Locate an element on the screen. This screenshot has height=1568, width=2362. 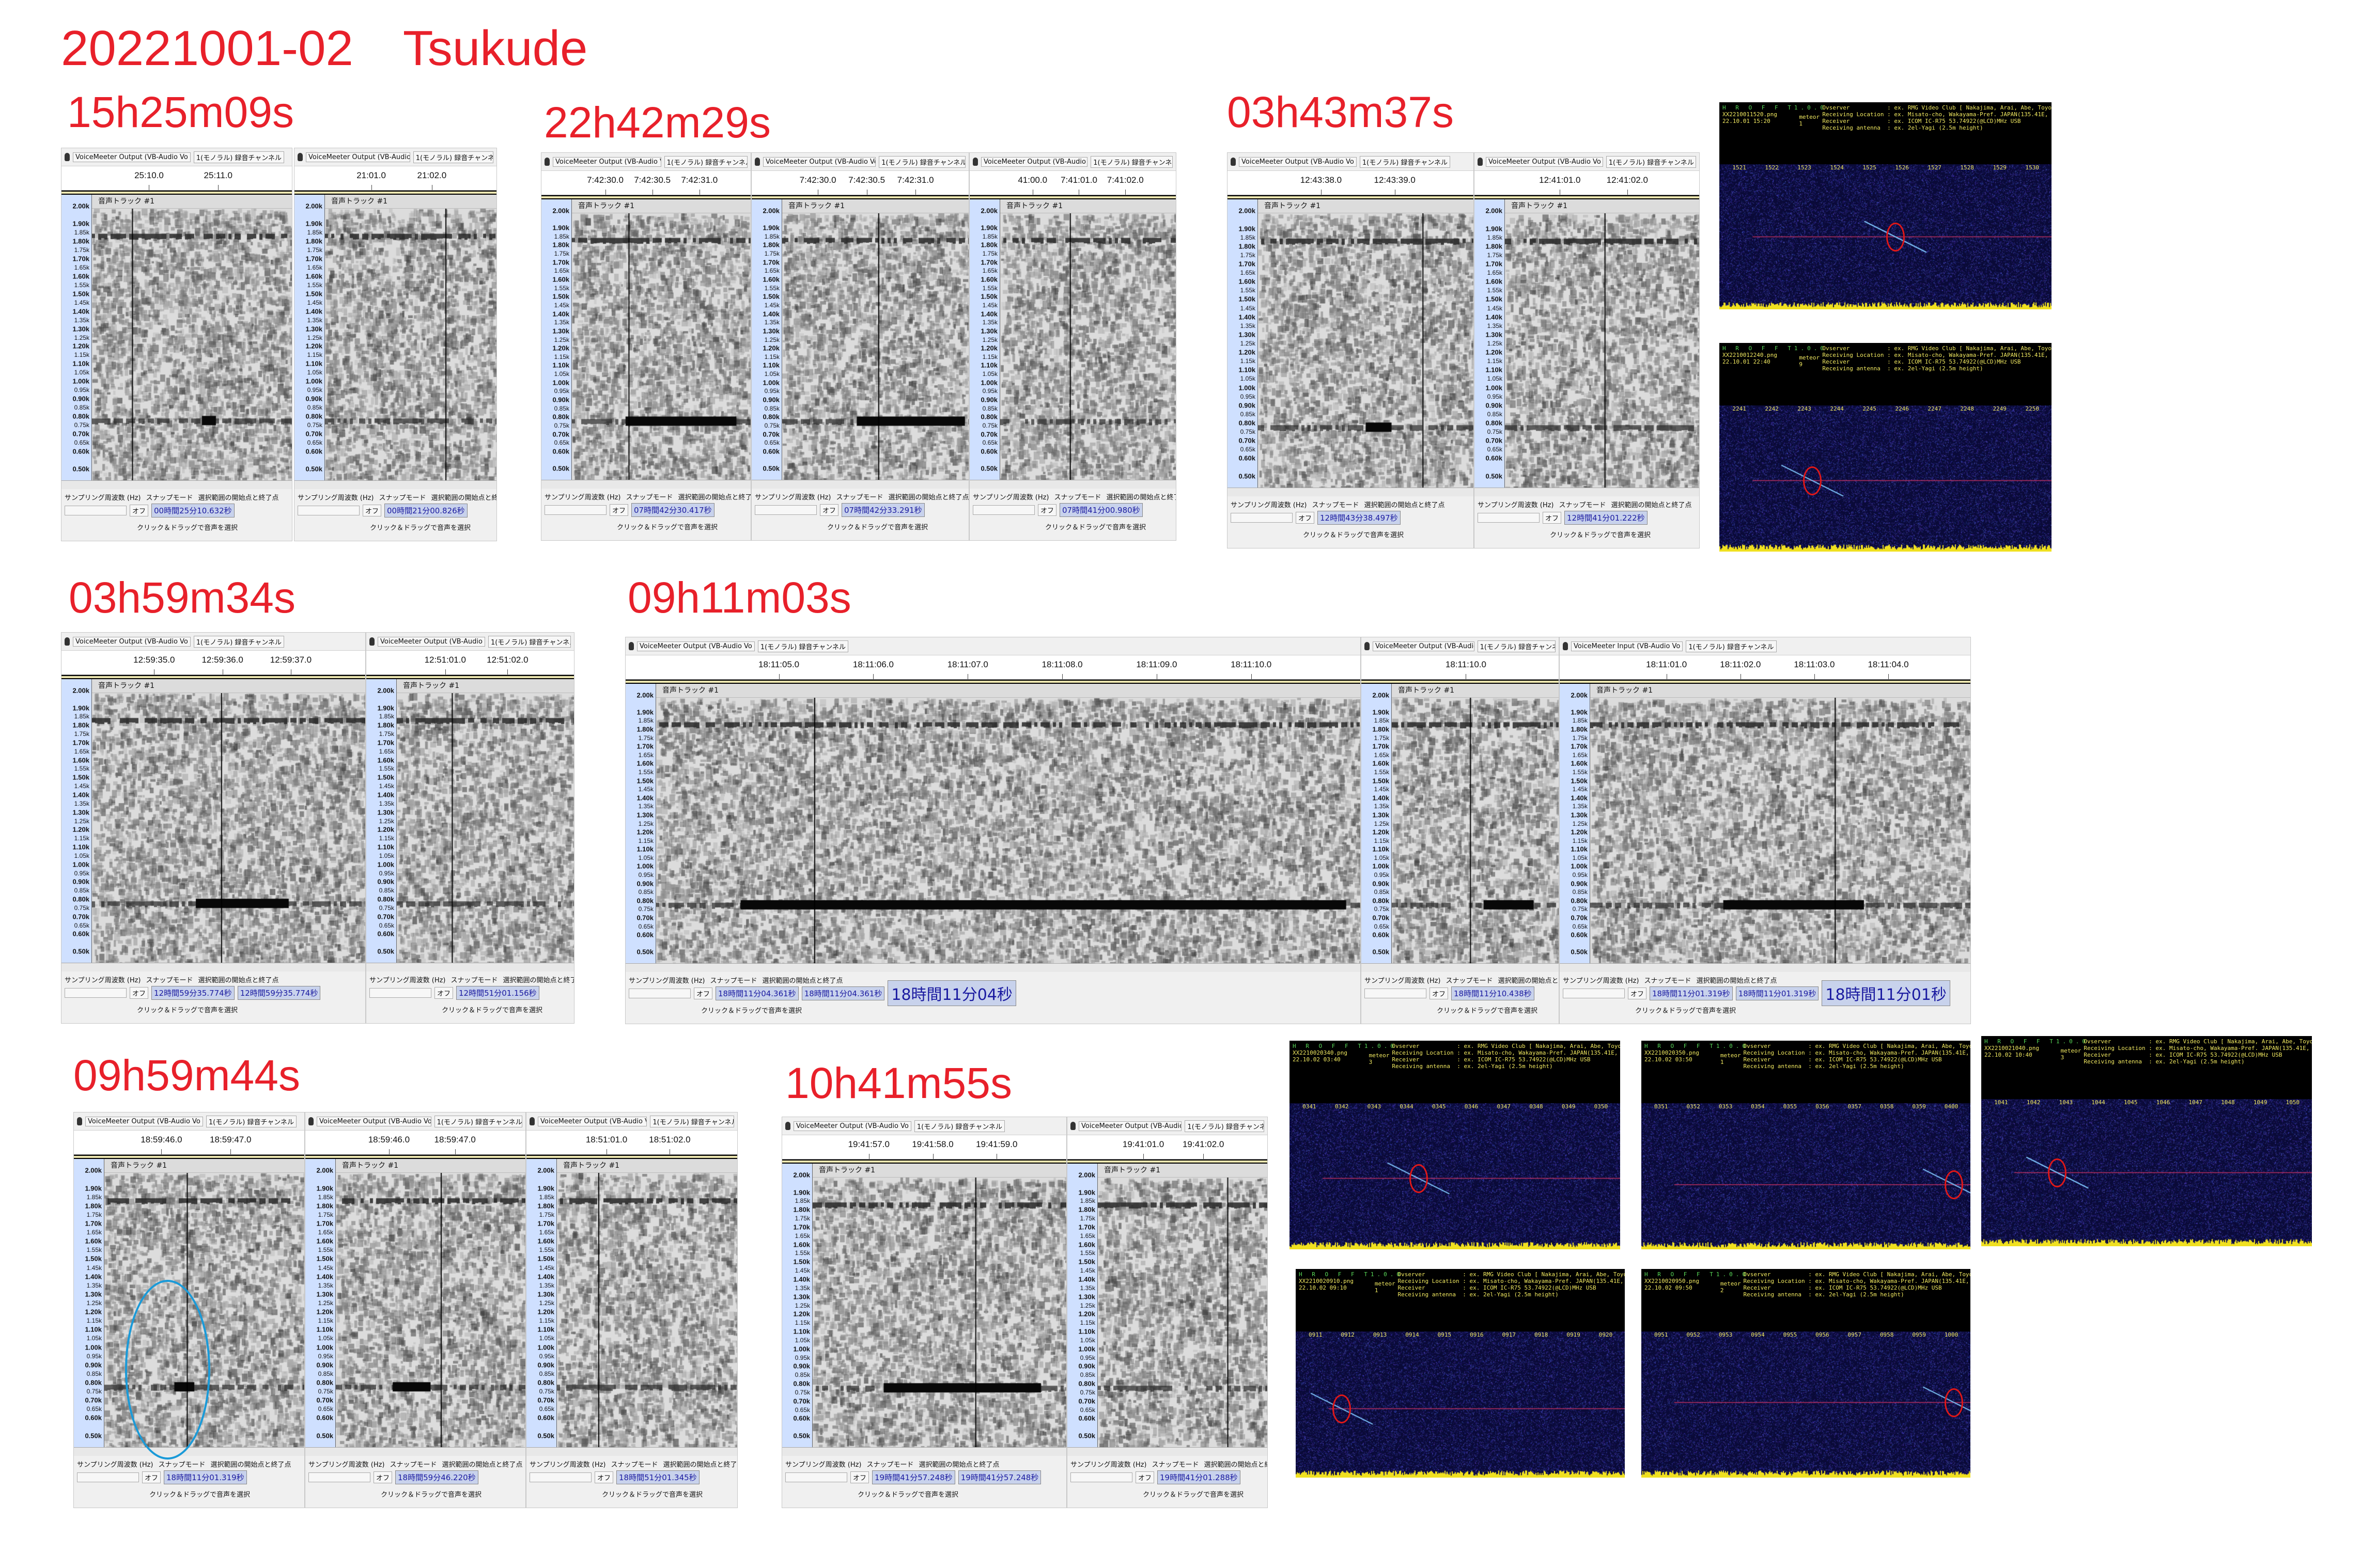
selection-time-field: 07時間42分33.291秒 is located at coordinates (883, 510).